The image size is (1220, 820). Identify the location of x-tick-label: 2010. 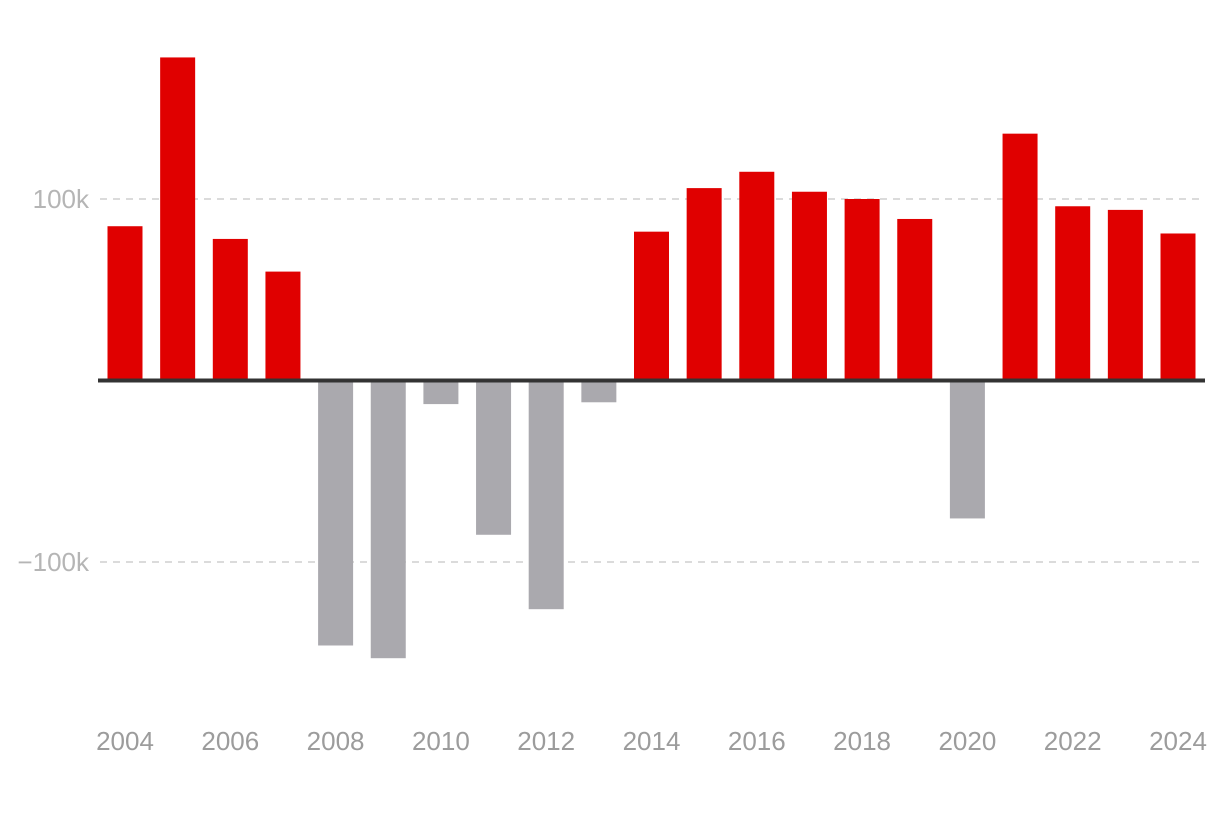
(441, 741).